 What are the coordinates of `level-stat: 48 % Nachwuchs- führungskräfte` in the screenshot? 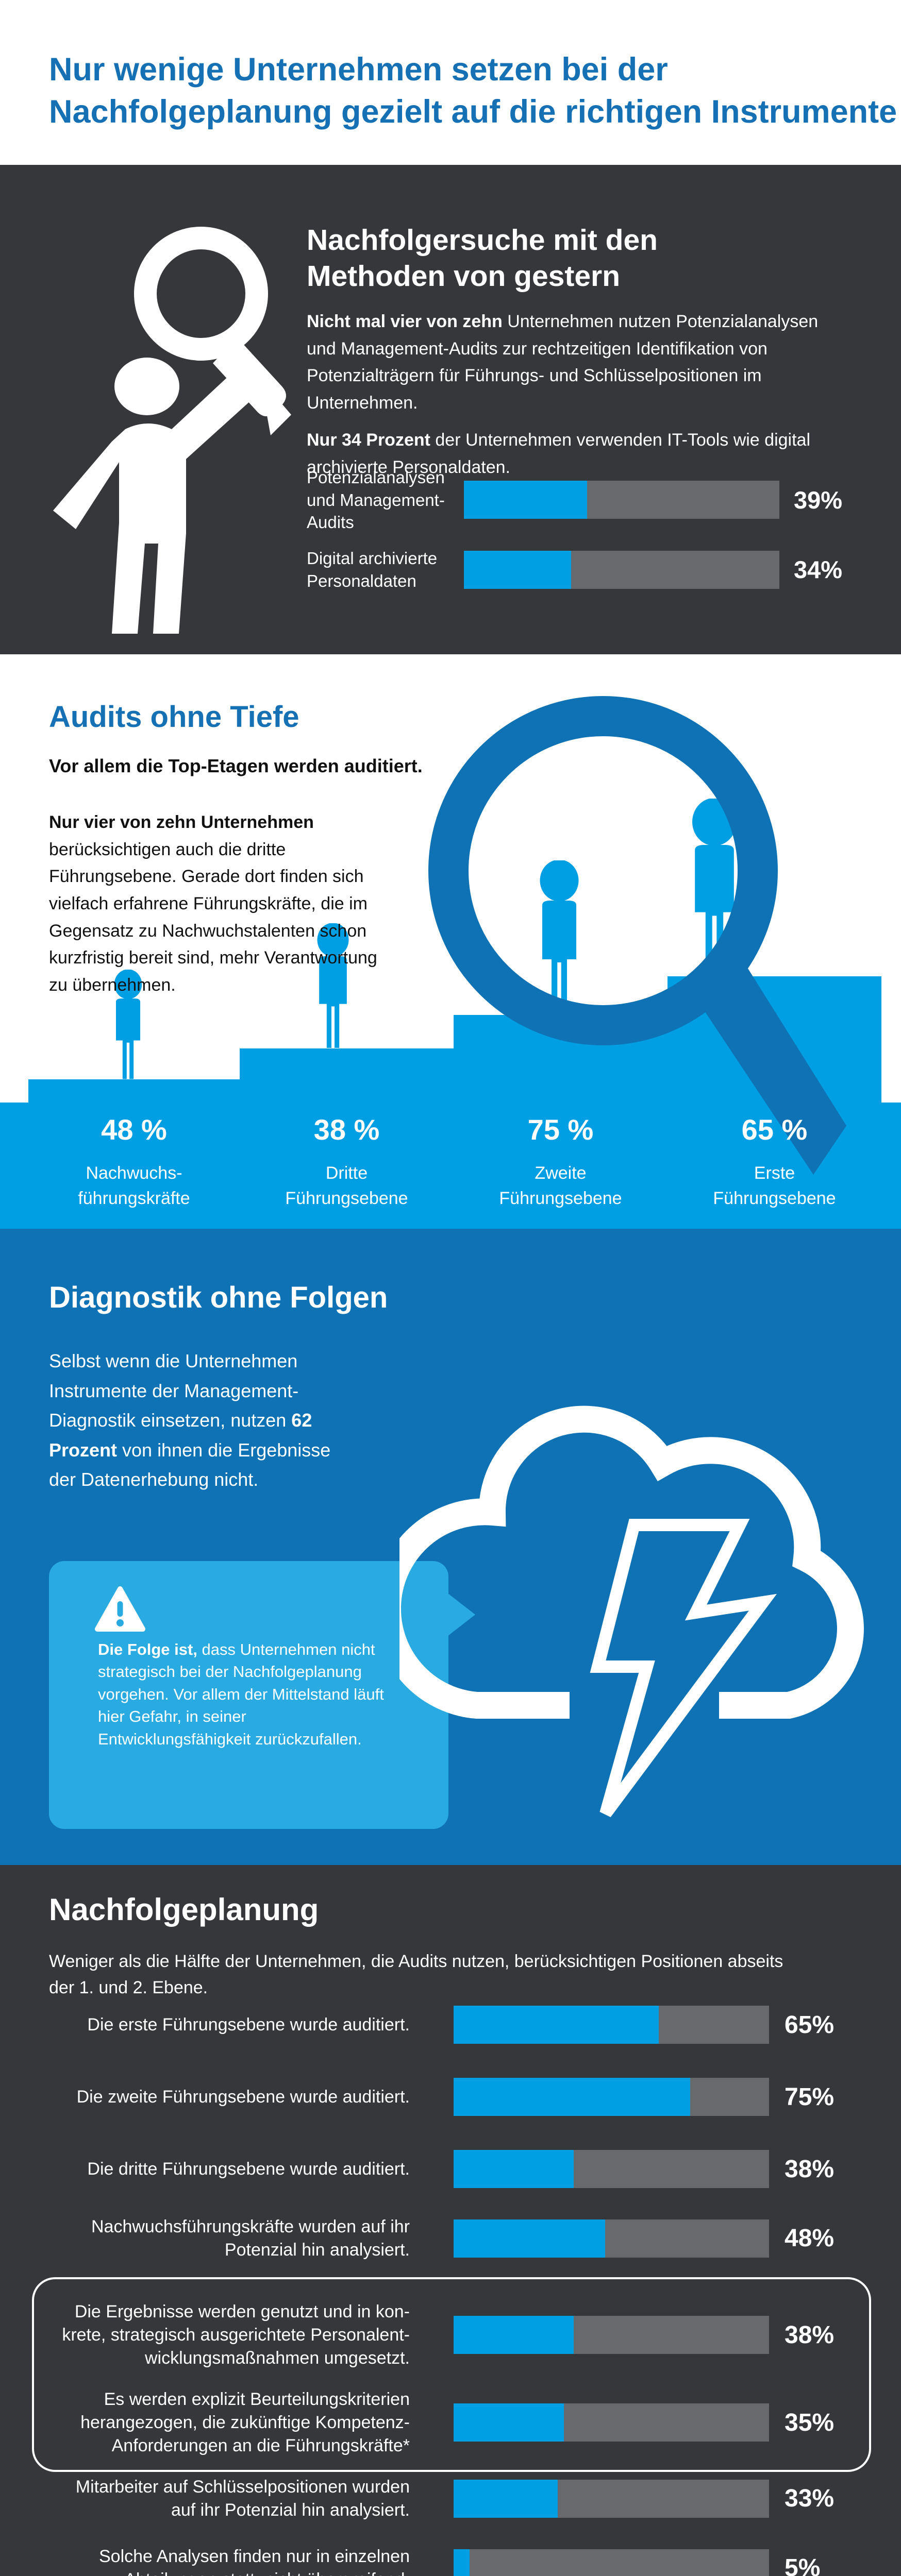 It's located at (134, 1162).